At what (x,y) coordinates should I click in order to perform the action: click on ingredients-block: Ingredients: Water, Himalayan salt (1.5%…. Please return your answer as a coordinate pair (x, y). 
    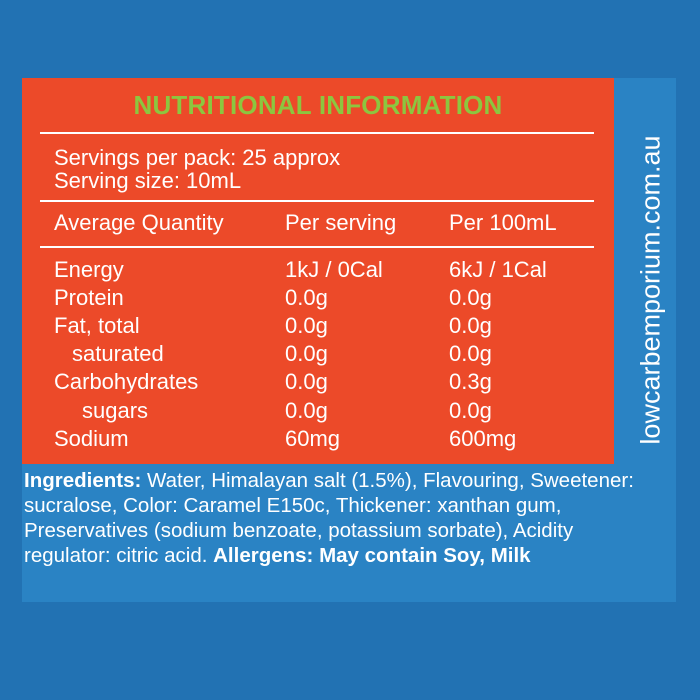
    Looking at the image, I should click on (344, 518).